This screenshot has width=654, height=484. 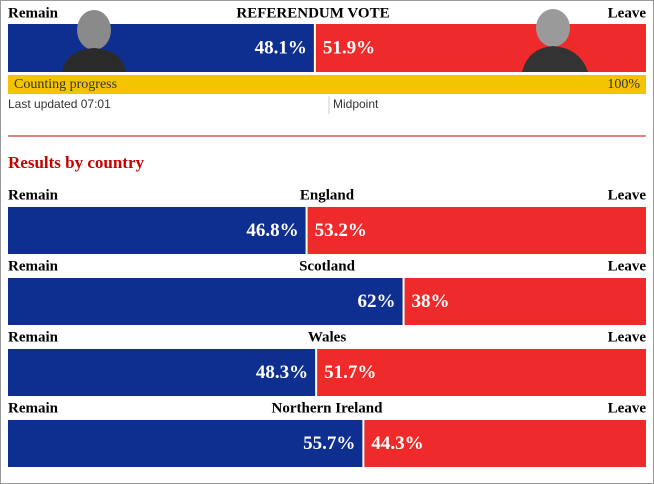 What do you see at coordinates (555, 40) in the screenshot?
I see `leave-portrait` at bounding box center [555, 40].